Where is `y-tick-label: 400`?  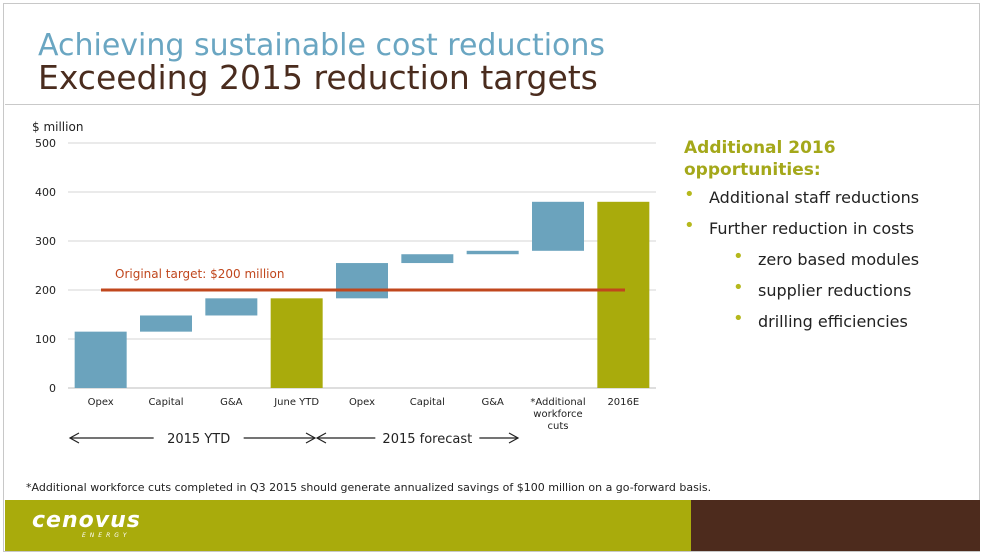 y-tick-label: 400 is located at coordinates (45, 192).